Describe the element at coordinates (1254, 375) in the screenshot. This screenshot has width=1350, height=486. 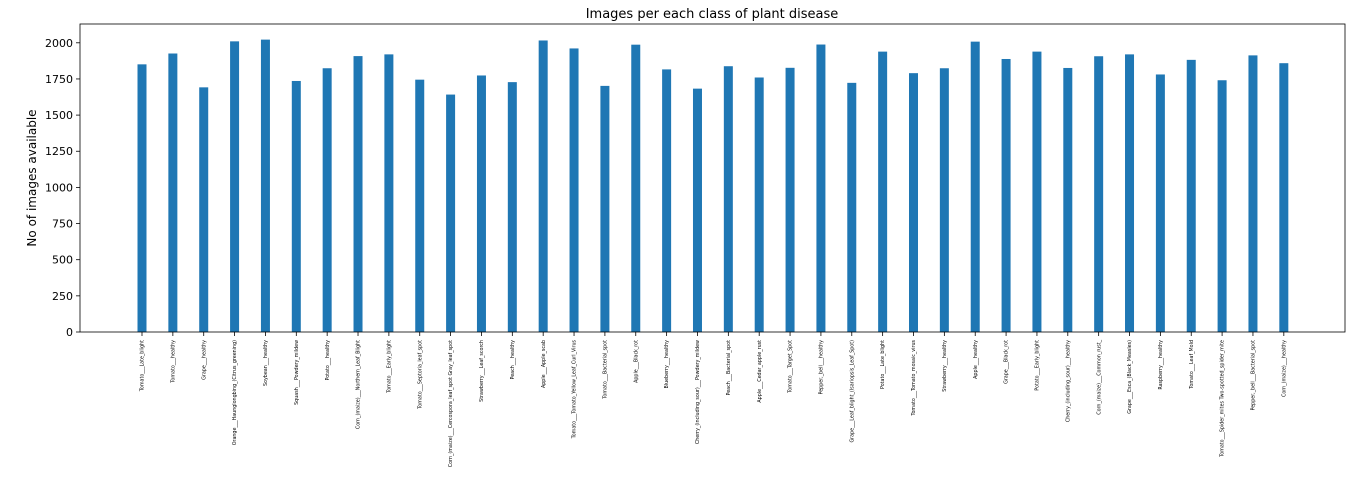
I see `x-tick-label: Pepper,_bell___Bacterial_spot` at that location.